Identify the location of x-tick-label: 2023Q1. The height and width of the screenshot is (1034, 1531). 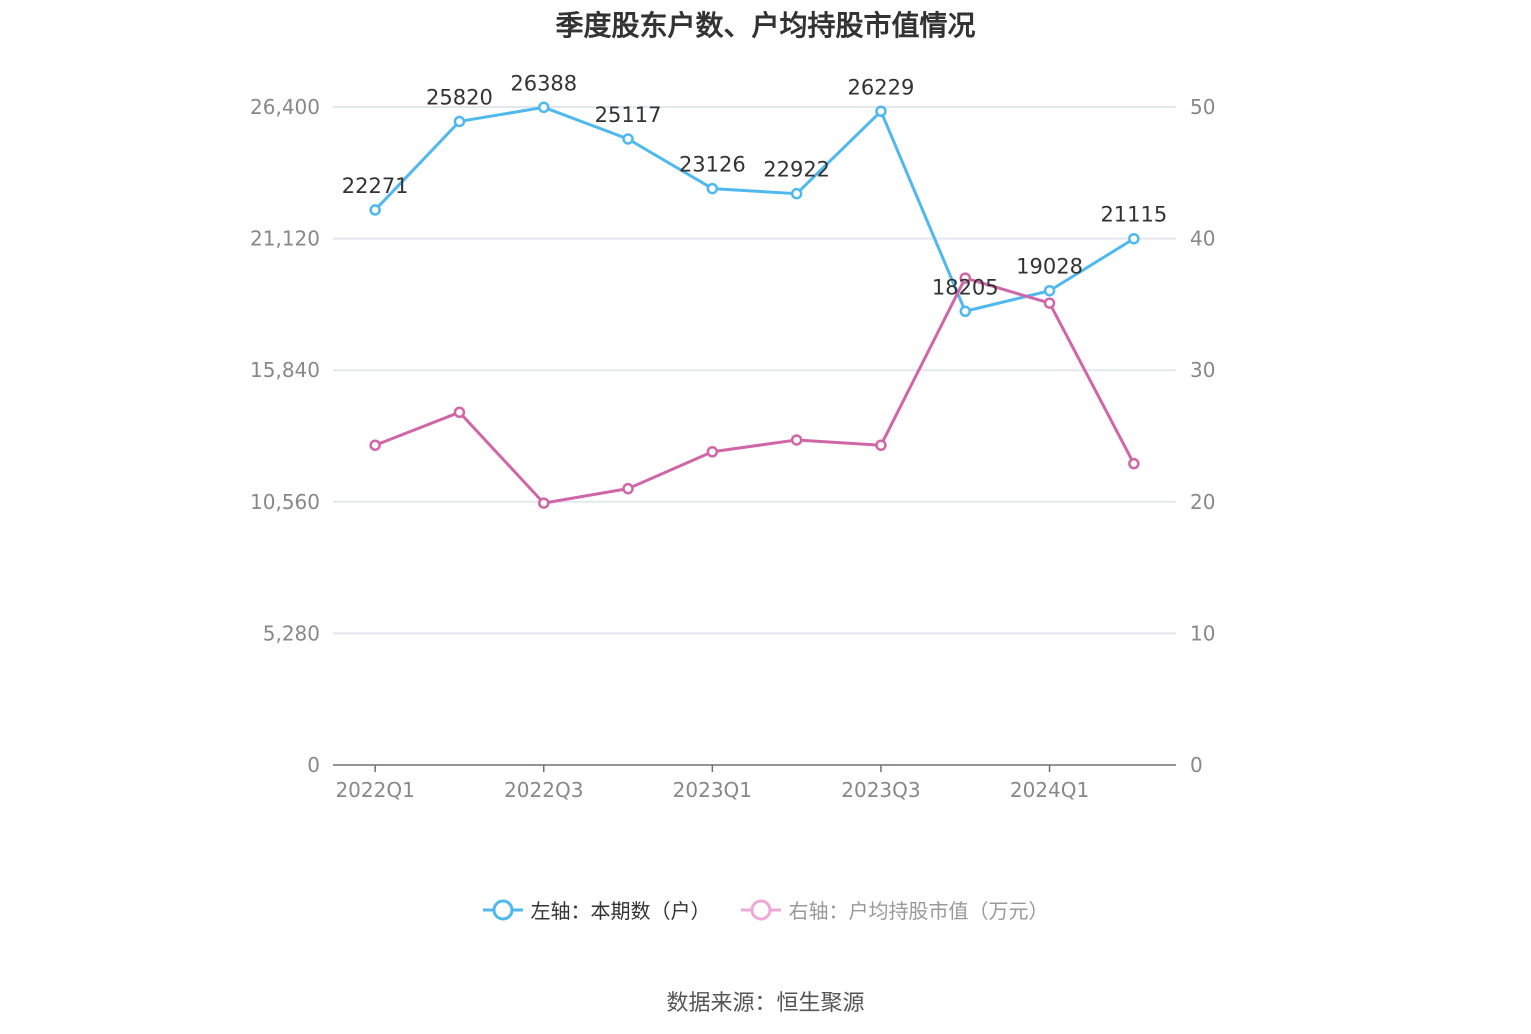
(712, 790).